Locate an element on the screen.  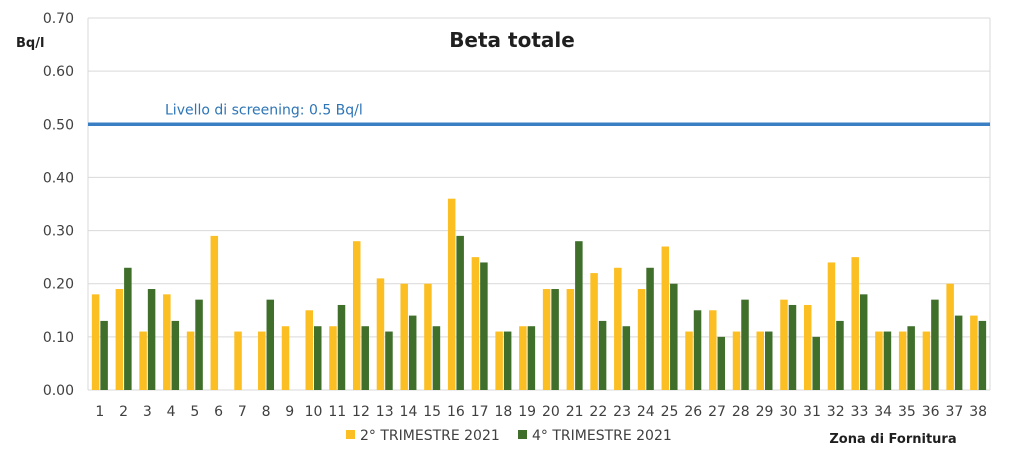
x-tick-label: 19 is located at coordinates (527, 412).